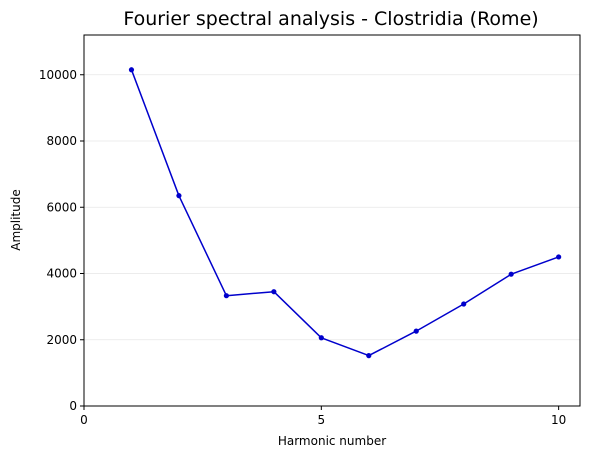  What do you see at coordinates (61, 240) in the screenshot?
I see `y-axis: 0 2000 4000 6000 8000 10000` at bounding box center [61, 240].